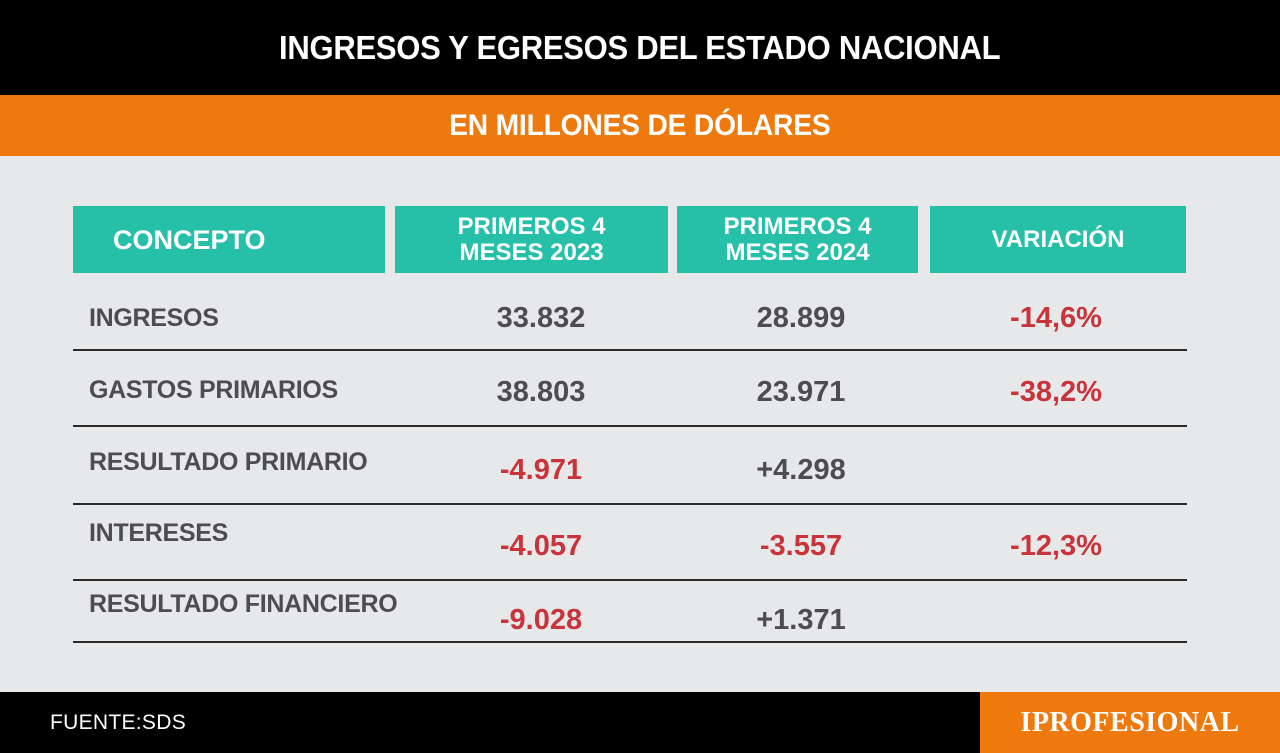  I want to click on brand-logo-text: IPROFESIONAL, so click(1130, 722).